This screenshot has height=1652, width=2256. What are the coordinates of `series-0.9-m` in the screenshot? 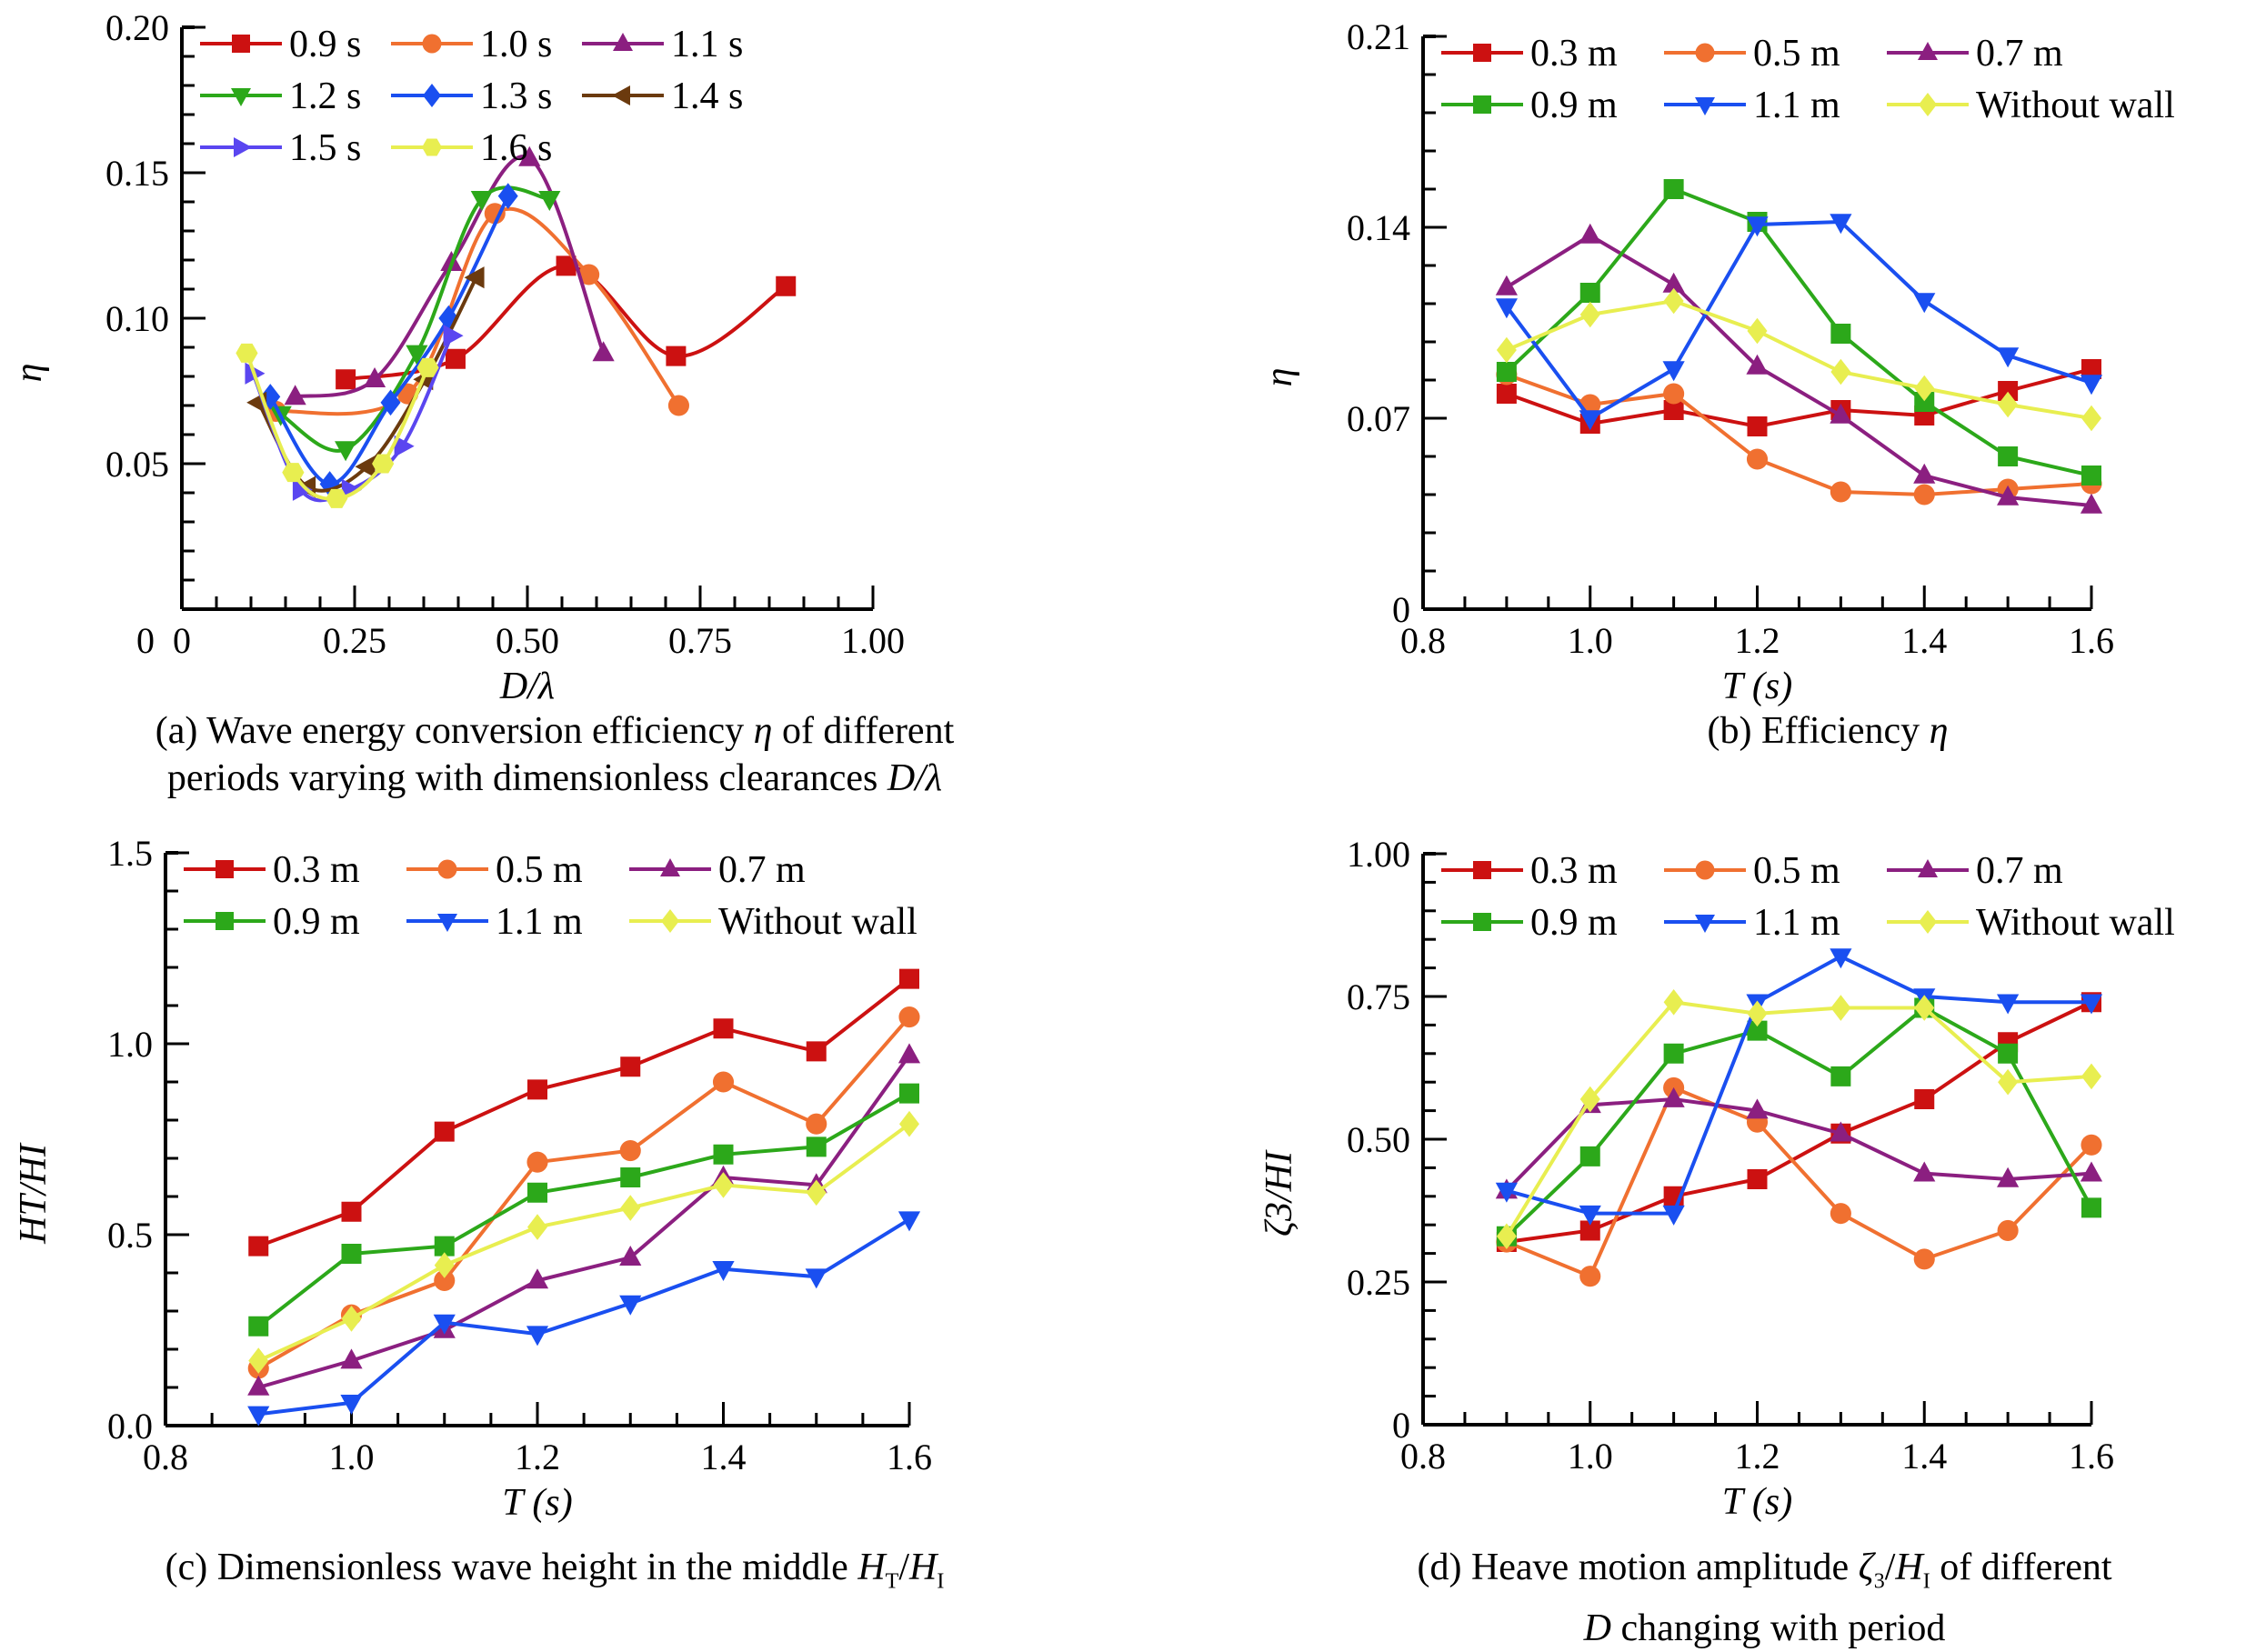 It's located at (1798, 1122).